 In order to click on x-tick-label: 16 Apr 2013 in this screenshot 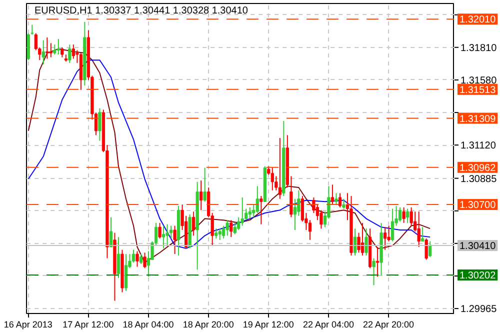, I will do `click(28, 325)`.